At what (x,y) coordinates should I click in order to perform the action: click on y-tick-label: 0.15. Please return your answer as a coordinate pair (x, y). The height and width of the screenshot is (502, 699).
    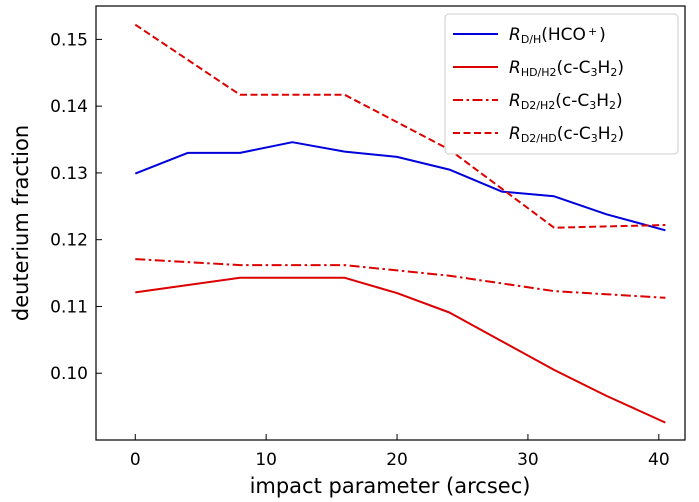
    Looking at the image, I should click on (69, 40).